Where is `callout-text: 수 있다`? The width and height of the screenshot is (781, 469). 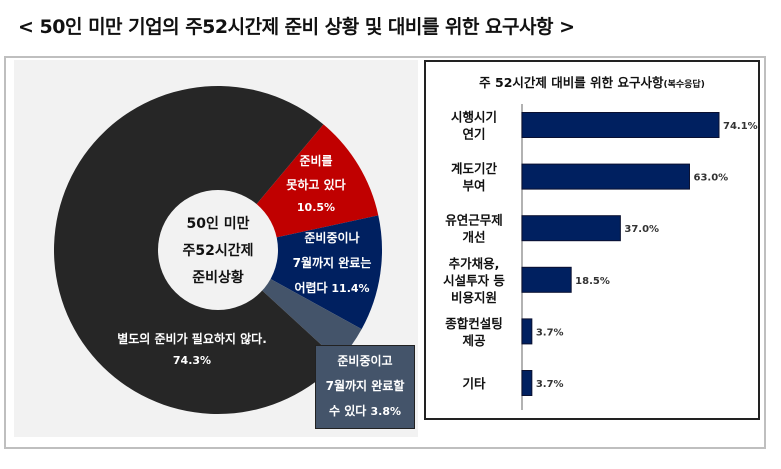
callout-text: 수 있다 is located at coordinates (347, 411).